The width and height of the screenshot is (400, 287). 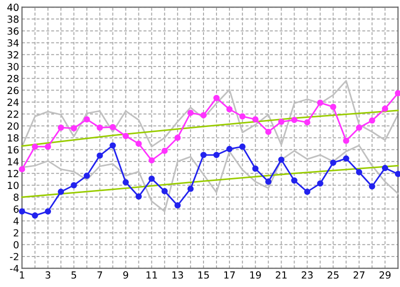 What do you see at coordinates (74, 275) in the screenshot?
I see `x-tick-label: 5` at bounding box center [74, 275].